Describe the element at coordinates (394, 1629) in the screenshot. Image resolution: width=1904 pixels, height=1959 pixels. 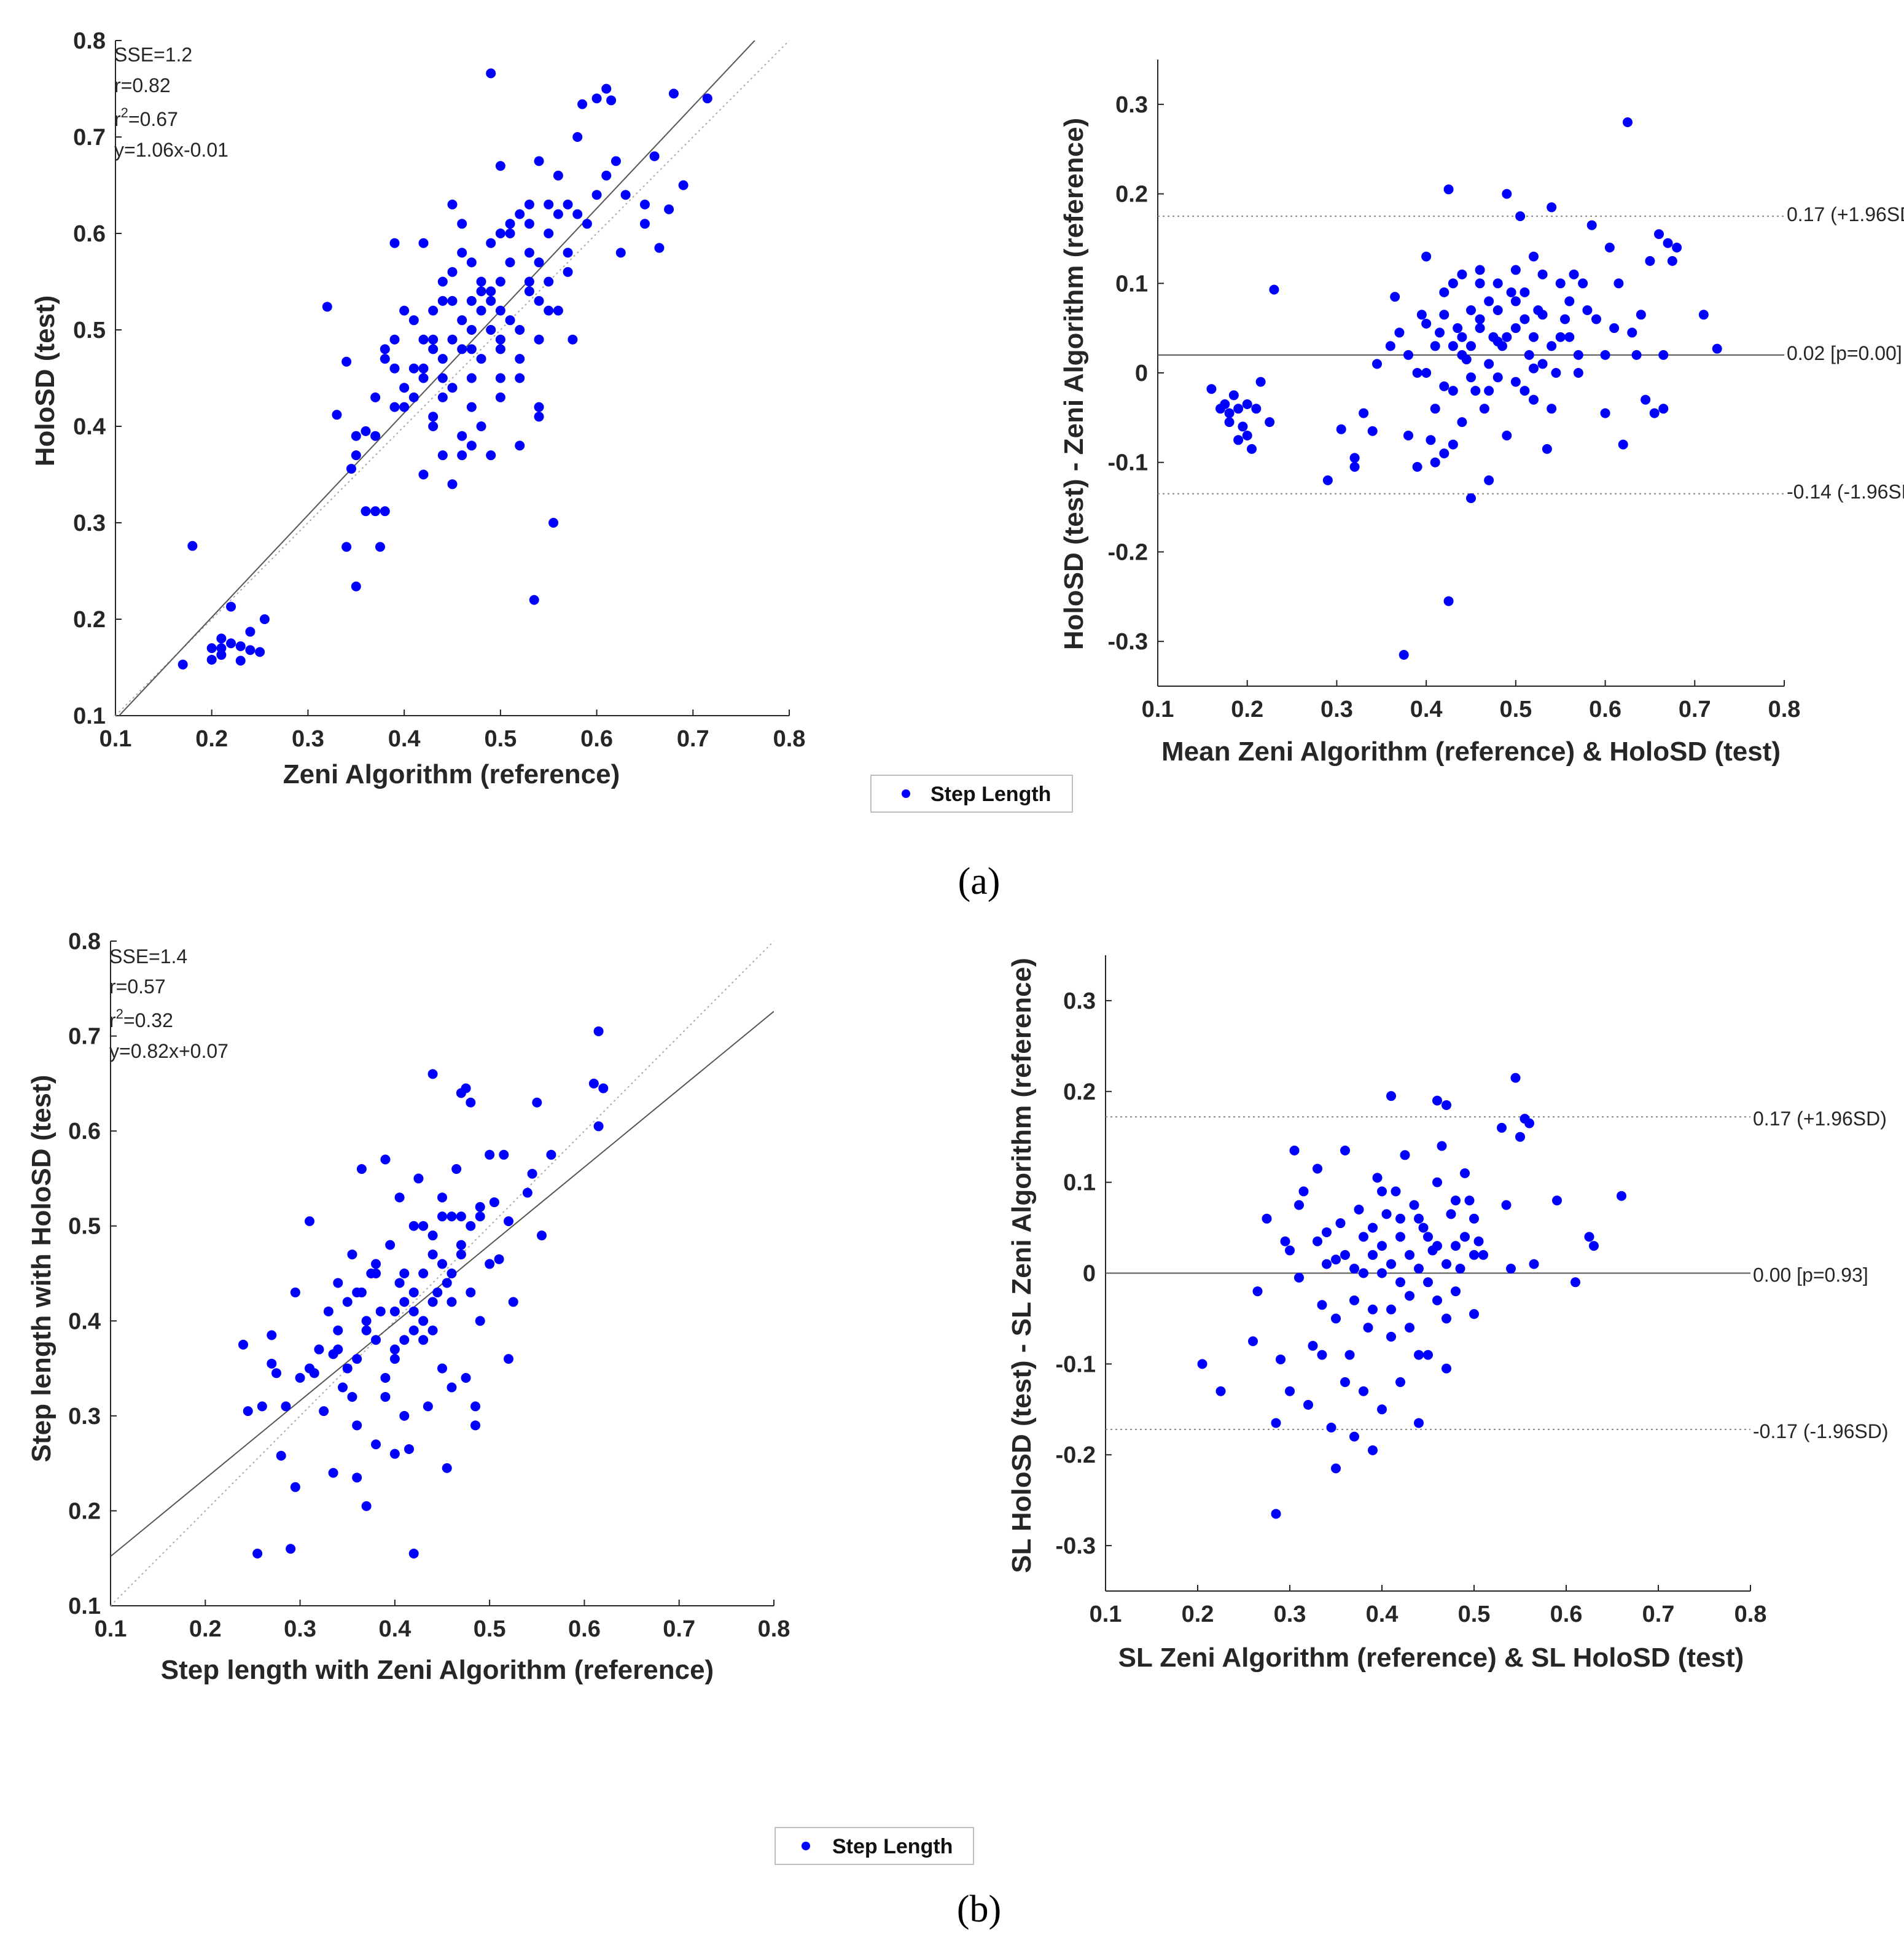
I see `x-tick-label: 0.4` at that location.